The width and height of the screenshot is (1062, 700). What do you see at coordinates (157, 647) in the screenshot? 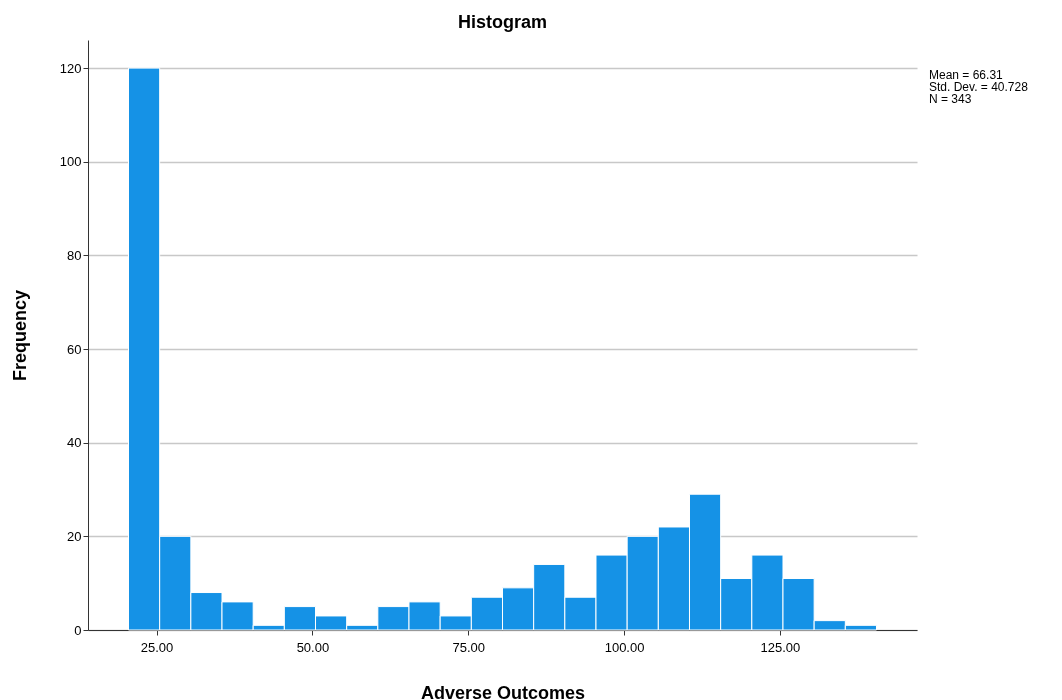
I see `x-tick-label: 25.00` at bounding box center [157, 647].